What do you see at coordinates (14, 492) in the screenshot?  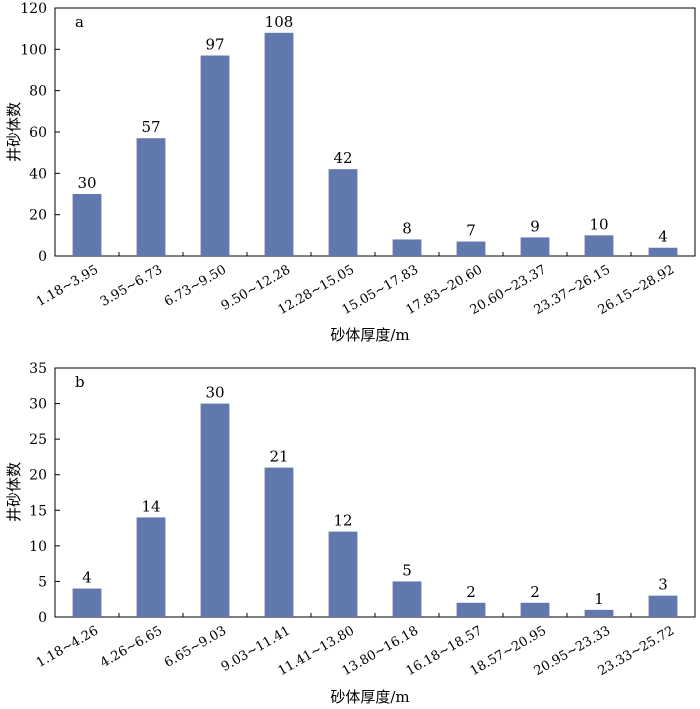 I see `chart-b-y-axis-label: 井砂体数` at bounding box center [14, 492].